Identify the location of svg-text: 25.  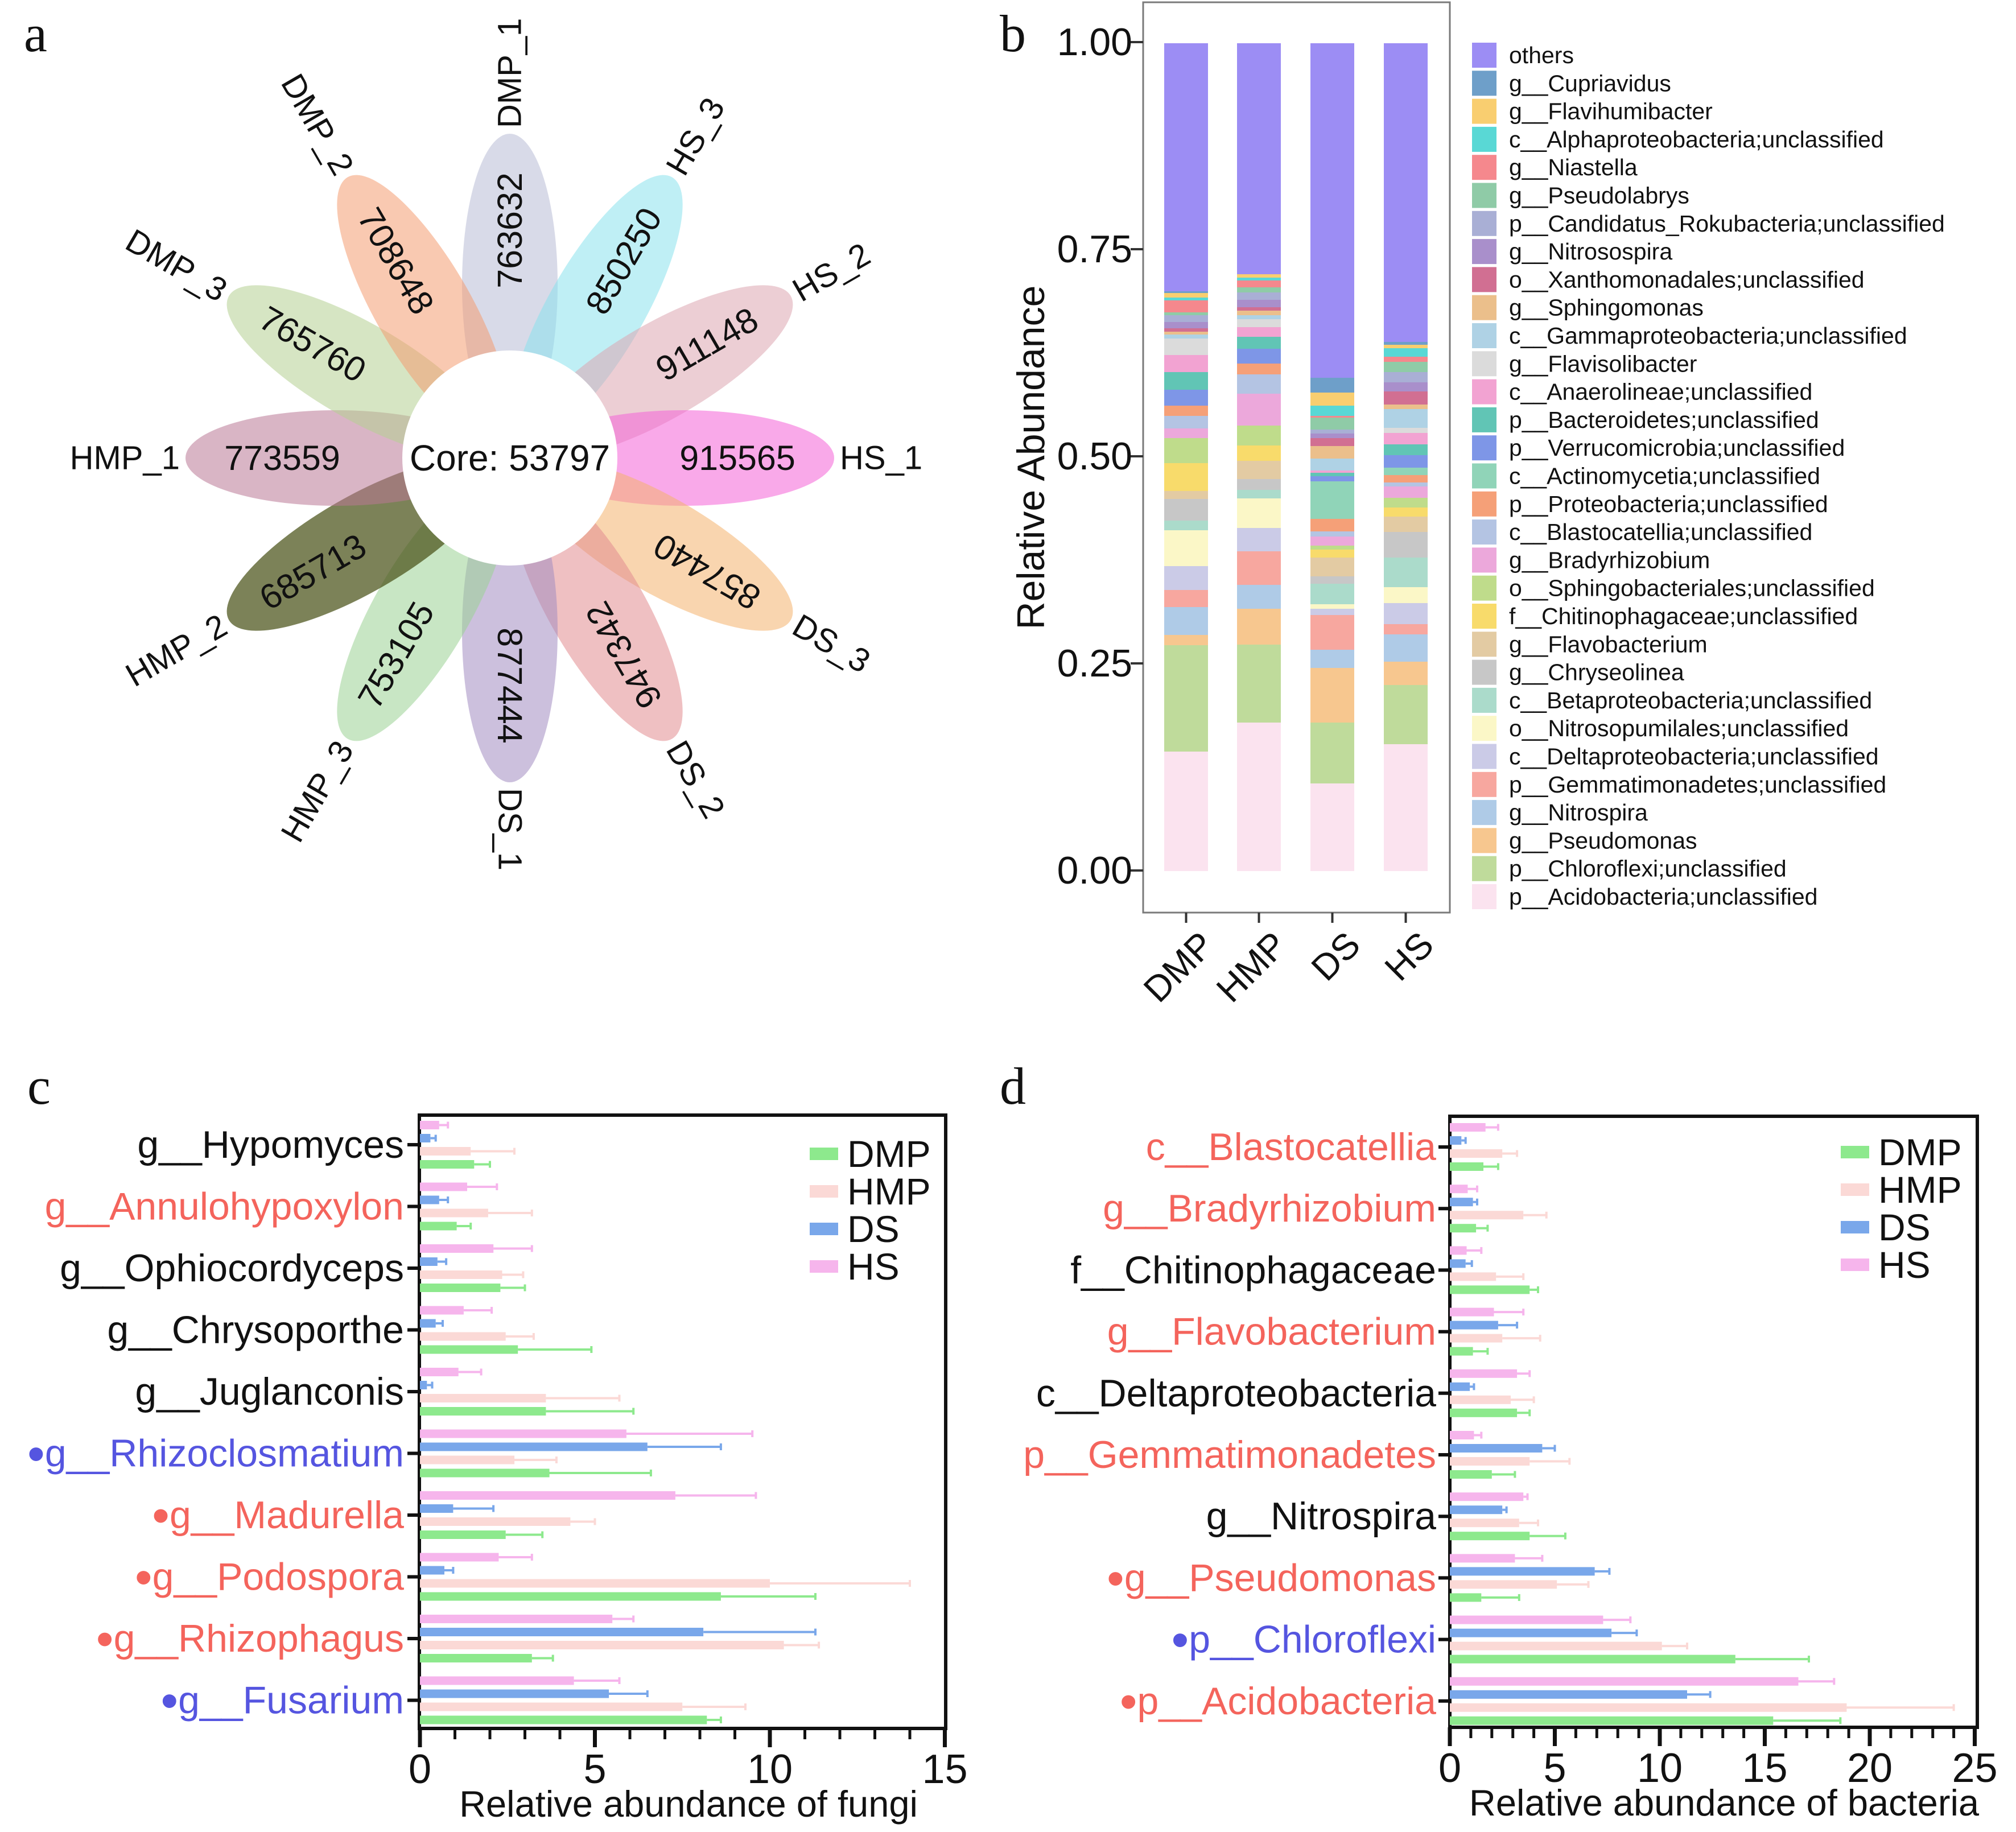
(1975, 1769).